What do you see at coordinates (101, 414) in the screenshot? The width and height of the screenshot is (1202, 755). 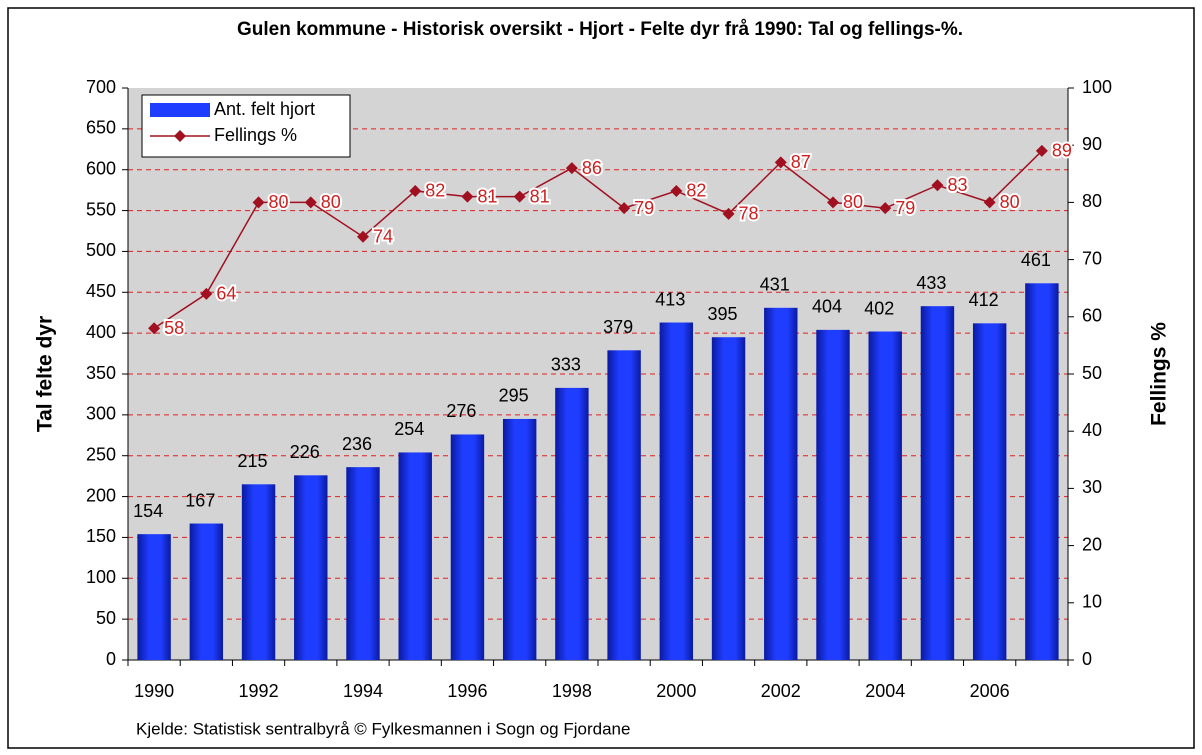 I see `y-tick-label: 300` at bounding box center [101, 414].